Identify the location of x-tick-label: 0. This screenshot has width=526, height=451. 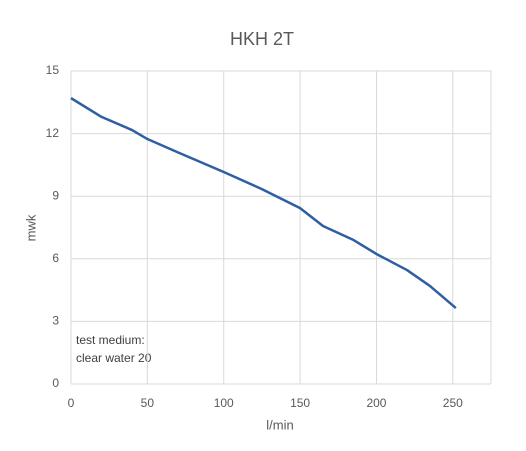
(71, 403).